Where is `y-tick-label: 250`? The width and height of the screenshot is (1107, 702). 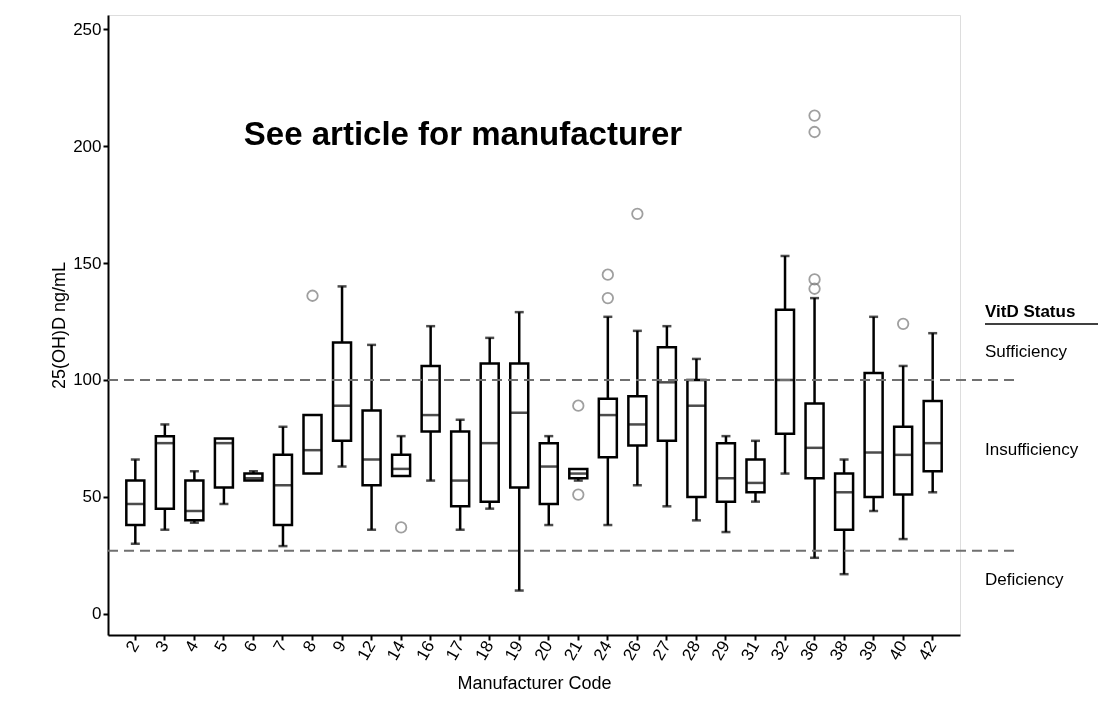 y-tick-label: 250 is located at coordinates (87, 29).